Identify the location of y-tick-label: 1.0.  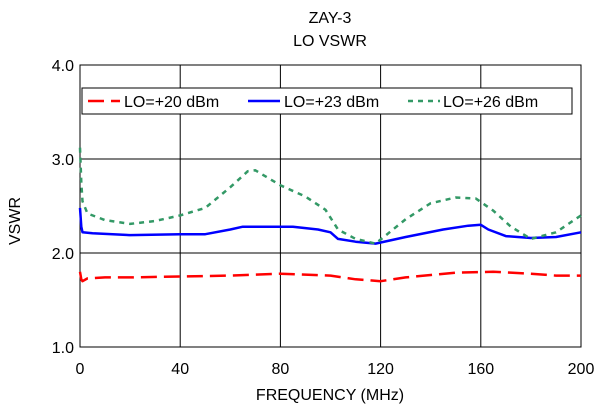
(63, 348).